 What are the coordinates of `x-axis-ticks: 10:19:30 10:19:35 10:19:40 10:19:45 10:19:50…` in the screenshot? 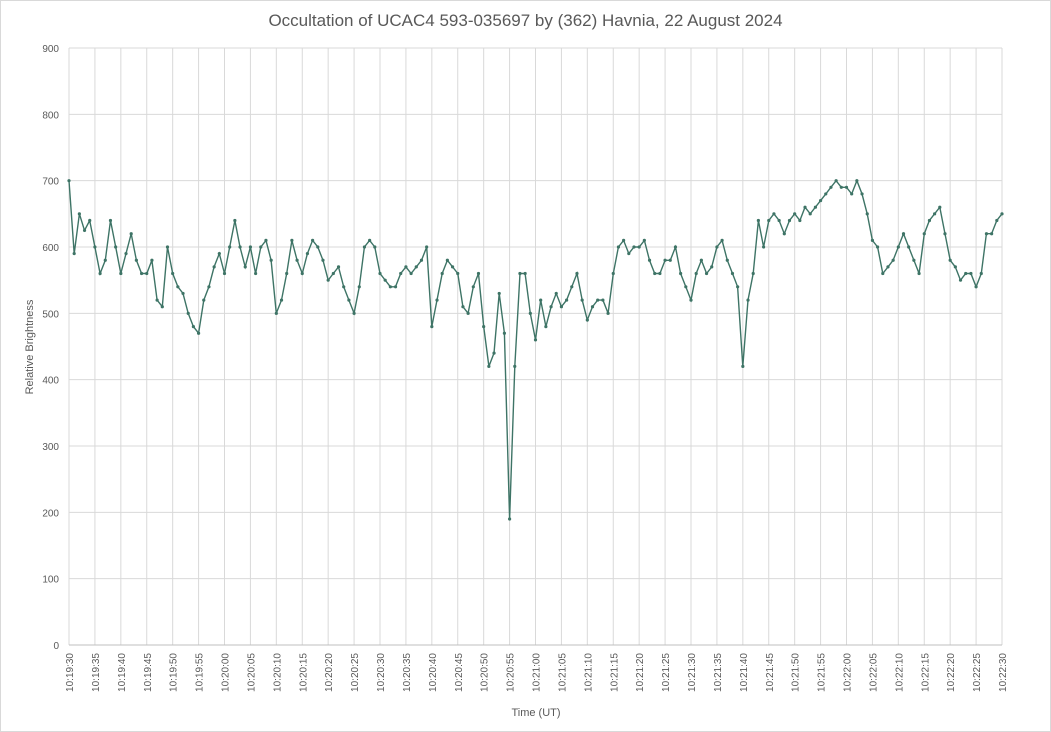 It's located at (537, 672).